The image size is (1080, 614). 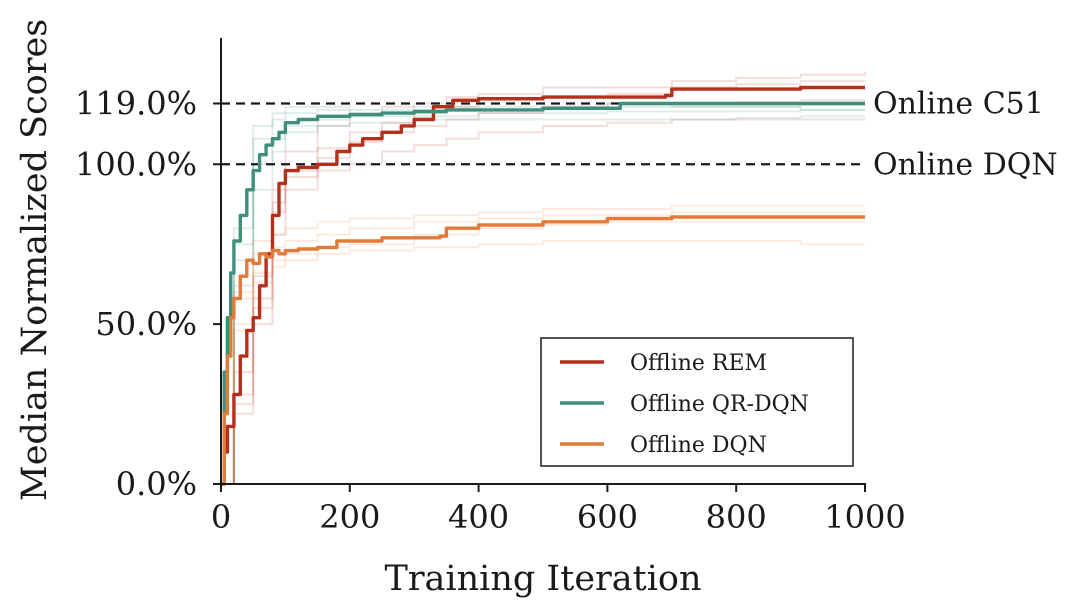 What do you see at coordinates (136, 104) in the screenshot?
I see `y-tick-label: 119.0%` at bounding box center [136, 104].